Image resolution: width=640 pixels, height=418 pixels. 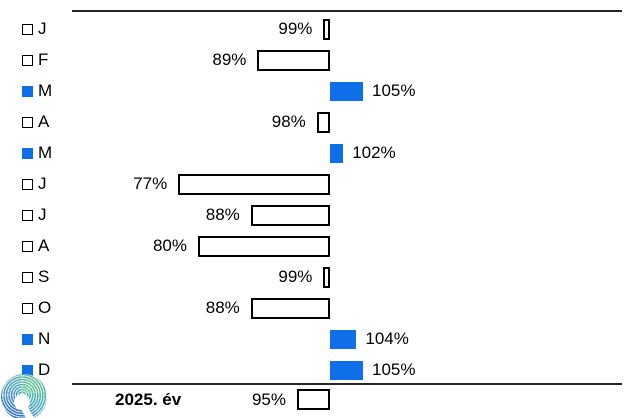 What do you see at coordinates (387, 338) in the screenshot?
I see `value-label: 104%` at bounding box center [387, 338].